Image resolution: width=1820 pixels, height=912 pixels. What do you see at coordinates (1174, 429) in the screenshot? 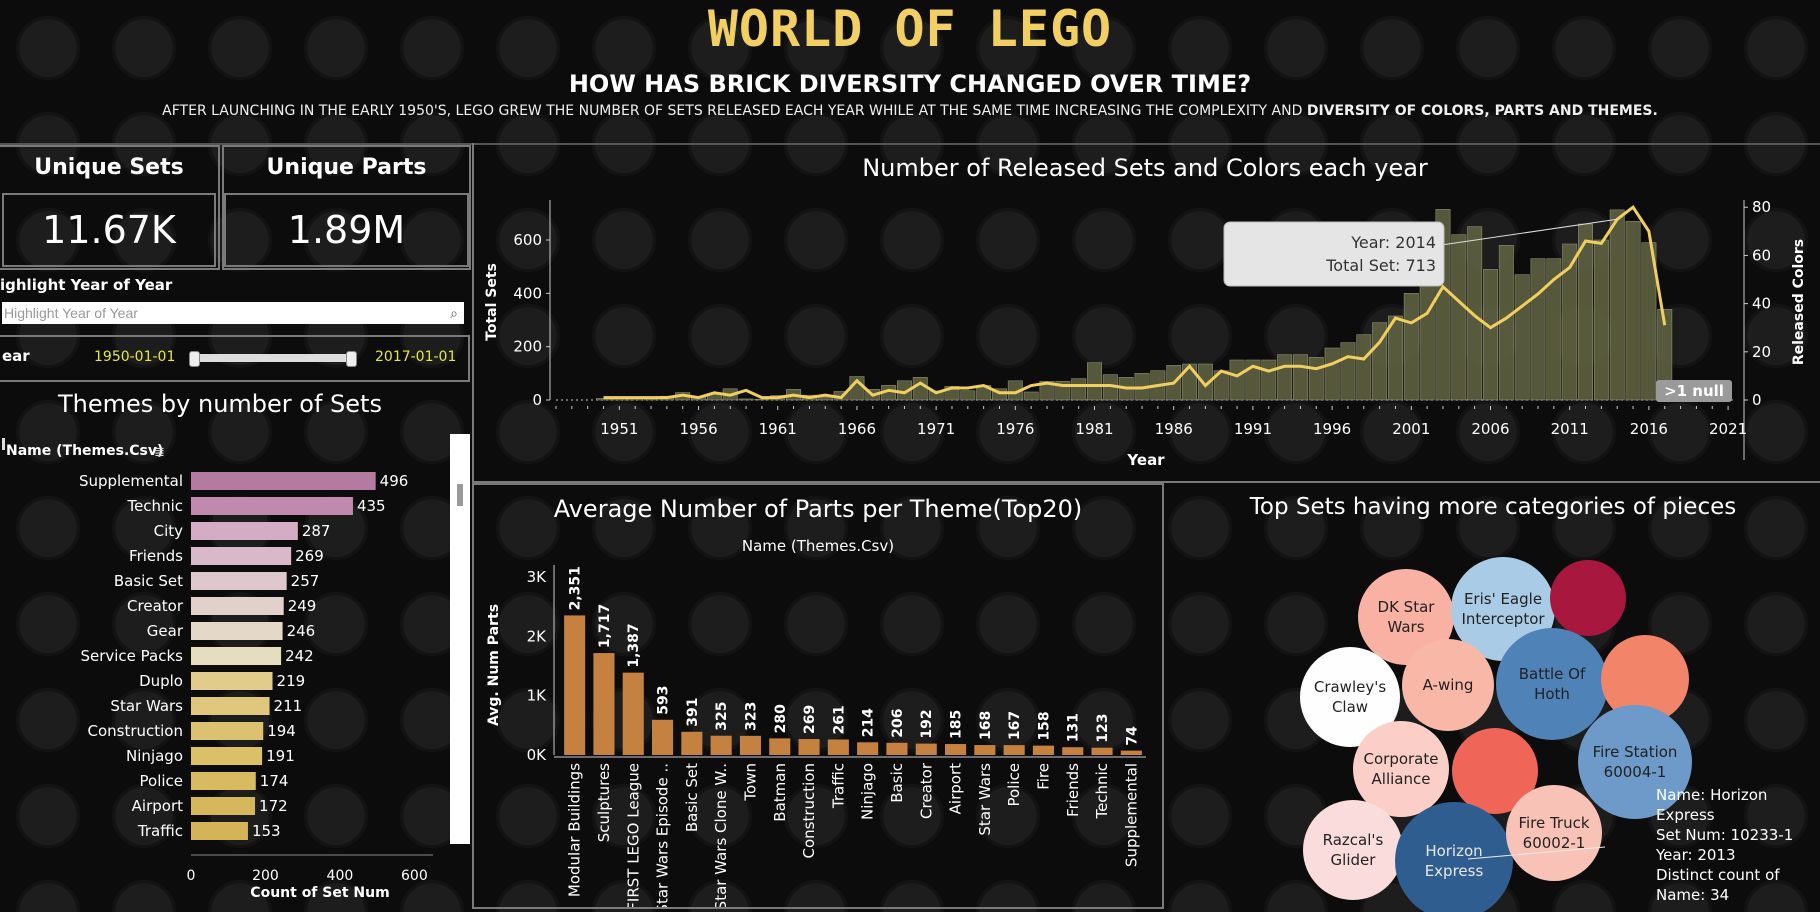
I see `sets-x-tick: 1986` at bounding box center [1174, 429].